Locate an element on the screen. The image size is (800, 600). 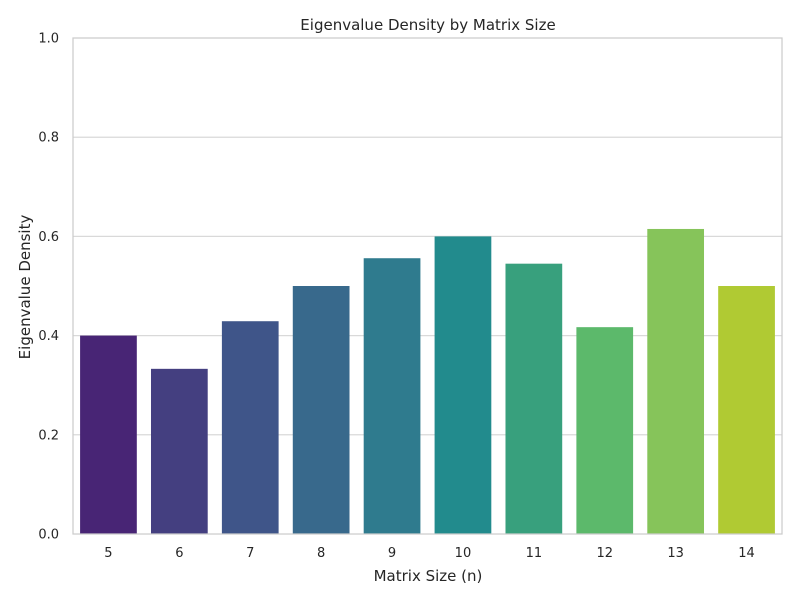
x-tick-label: 12 is located at coordinates (604, 553).